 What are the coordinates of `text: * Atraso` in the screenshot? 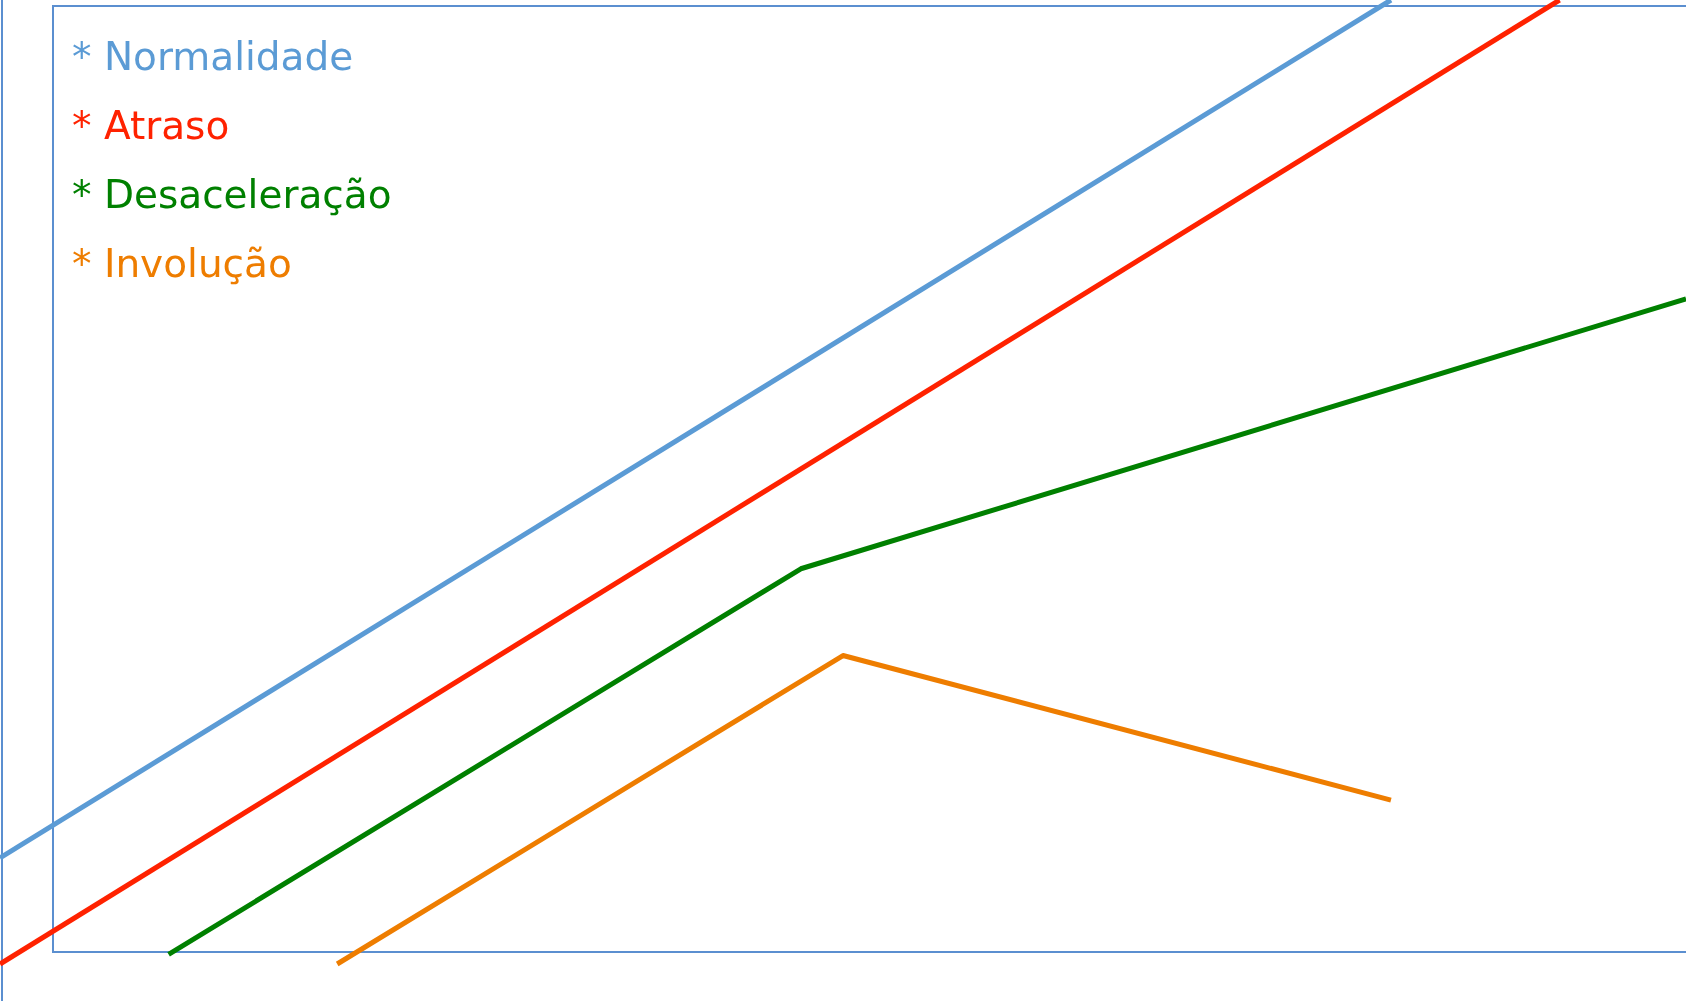 It's located at (151, 126).